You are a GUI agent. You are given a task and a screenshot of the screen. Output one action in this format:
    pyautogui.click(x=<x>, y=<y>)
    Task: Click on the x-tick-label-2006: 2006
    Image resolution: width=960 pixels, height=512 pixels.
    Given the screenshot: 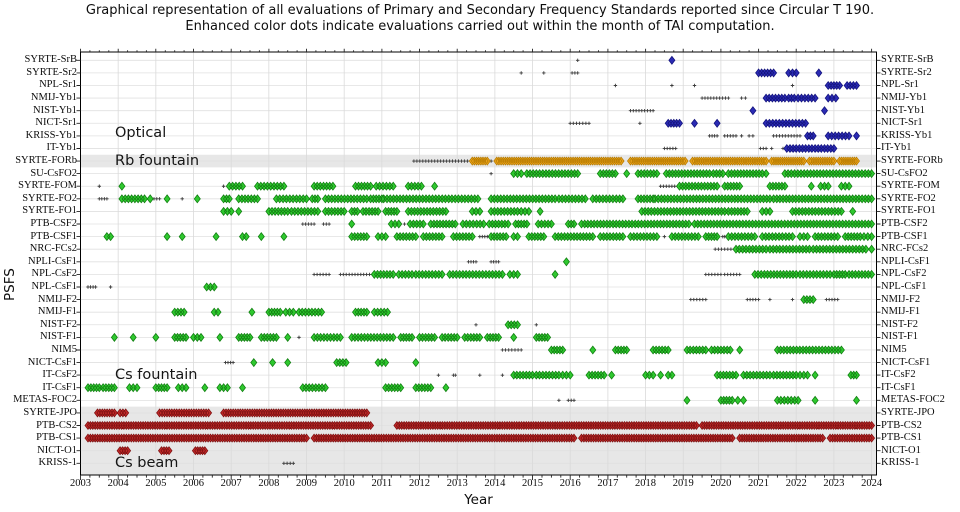 What is the action you would take?
    pyautogui.click(x=193, y=483)
    